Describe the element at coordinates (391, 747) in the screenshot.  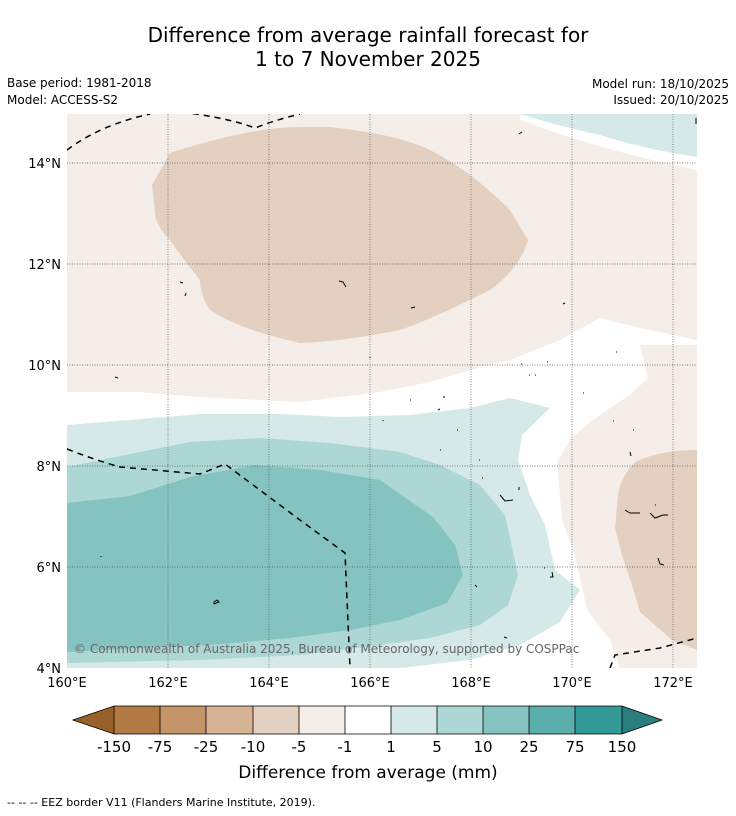
I see `colorbar-tick: 1` at that location.